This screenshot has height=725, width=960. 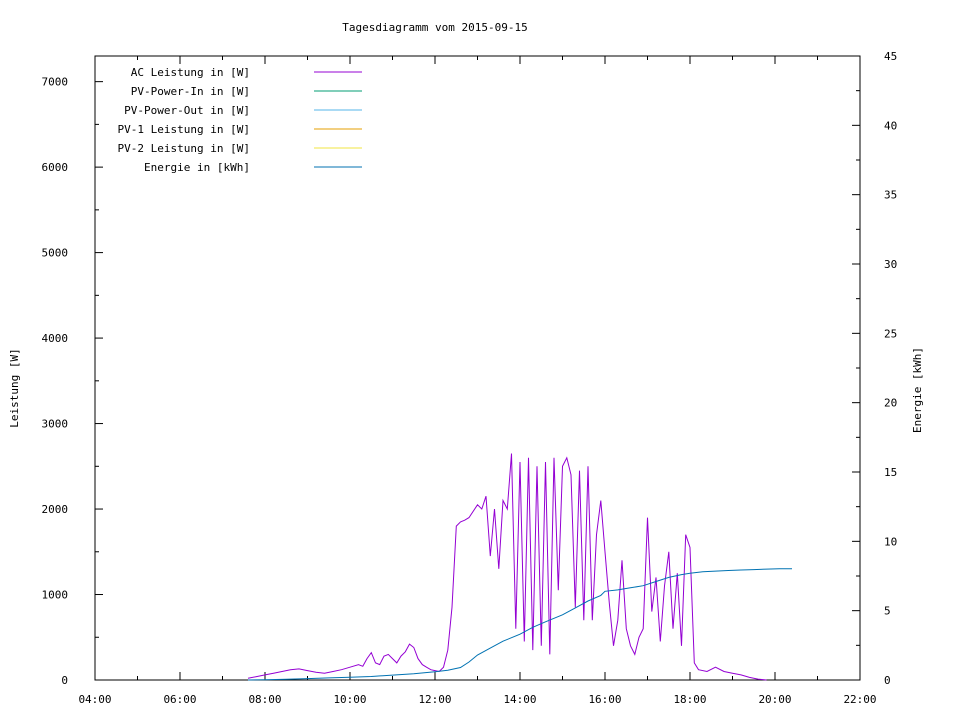 I want to click on y2-tick-label: 10, so click(x=890, y=541).